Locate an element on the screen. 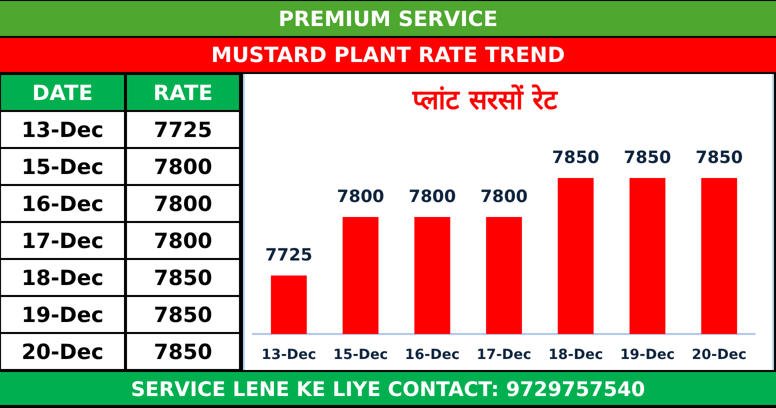 The height and width of the screenshot is (408, 776). chart-subtitle: प्लांट सरसों रेट is located at coordinates (485, 100).